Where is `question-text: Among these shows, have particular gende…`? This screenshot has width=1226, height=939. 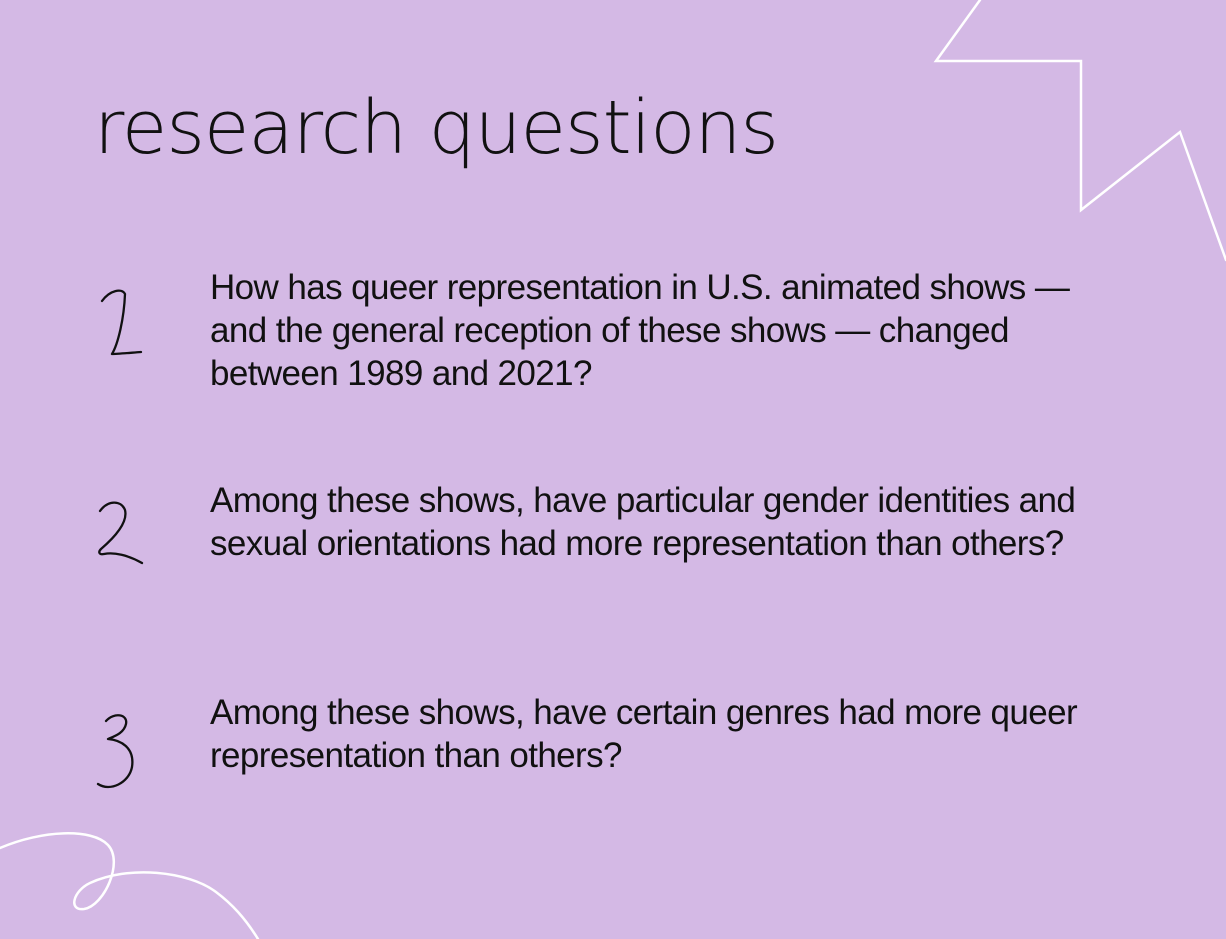
question-text: Among these shows, have particular gende… is located at coordinates (643, 522).